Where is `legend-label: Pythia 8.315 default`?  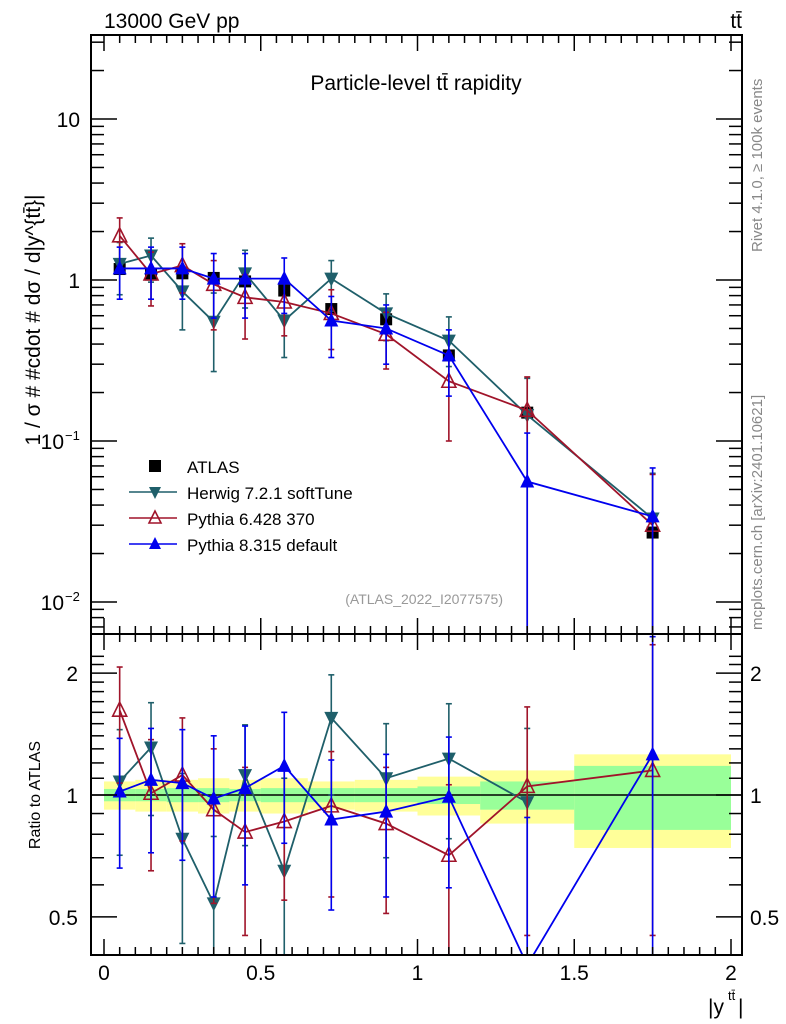
legend-label: Pythia 8.315 default is located at coordinates (262, 545).